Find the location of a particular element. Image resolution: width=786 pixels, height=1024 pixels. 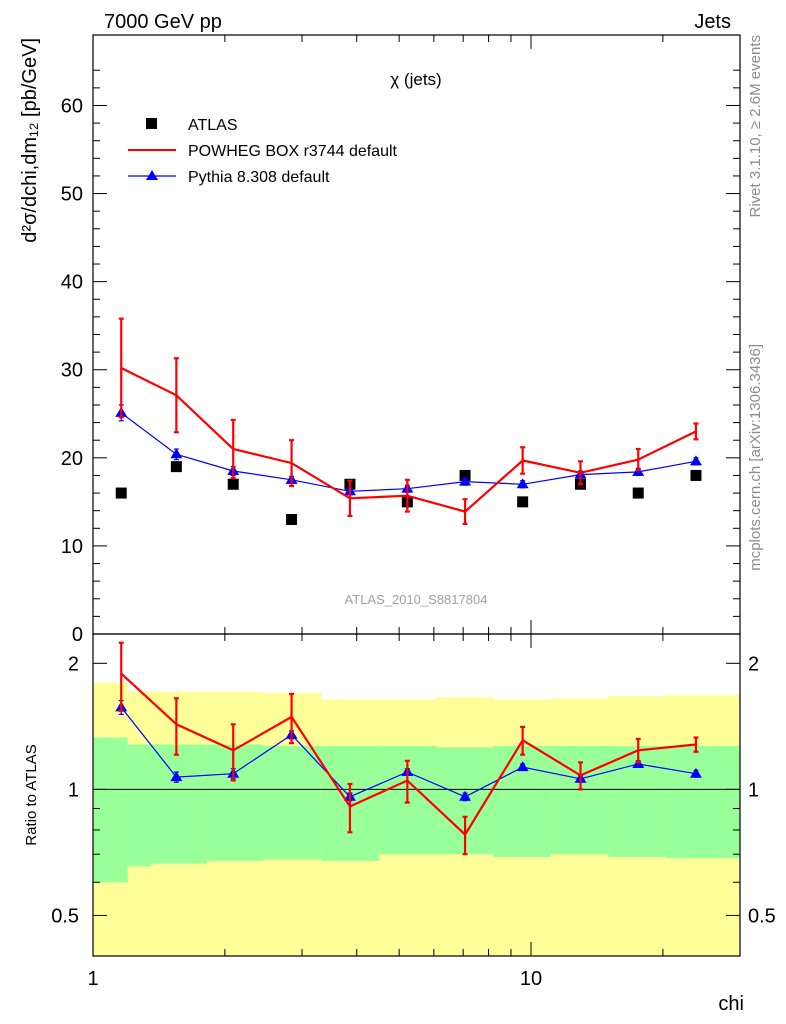

legend-pythia-label: Pythia 8.308 default is located at coordinates (259, 177).